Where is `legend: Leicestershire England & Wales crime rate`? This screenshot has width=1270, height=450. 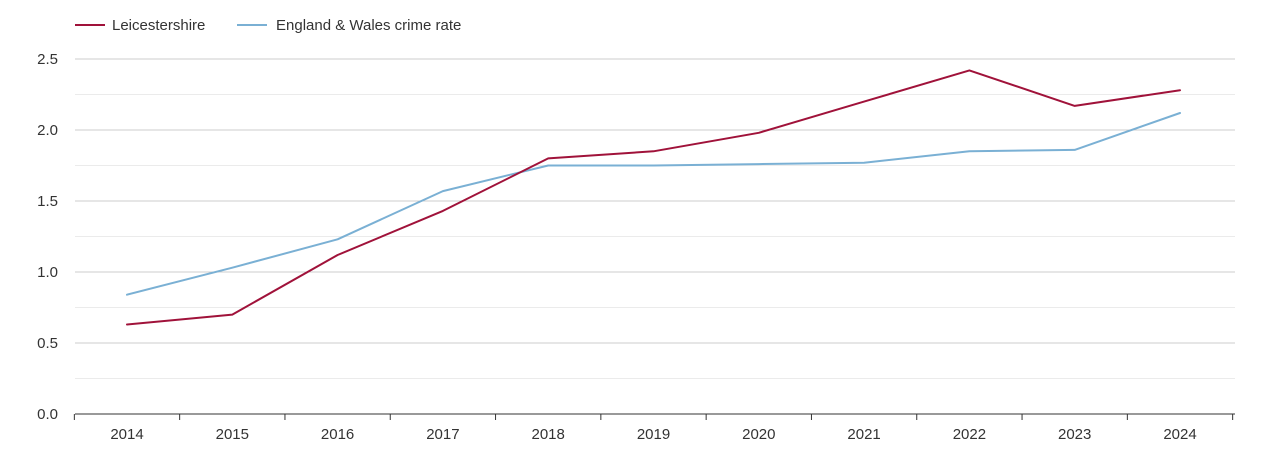
legend: Leicestershire England & Wales crime rate is located at coordinates (268, 25).